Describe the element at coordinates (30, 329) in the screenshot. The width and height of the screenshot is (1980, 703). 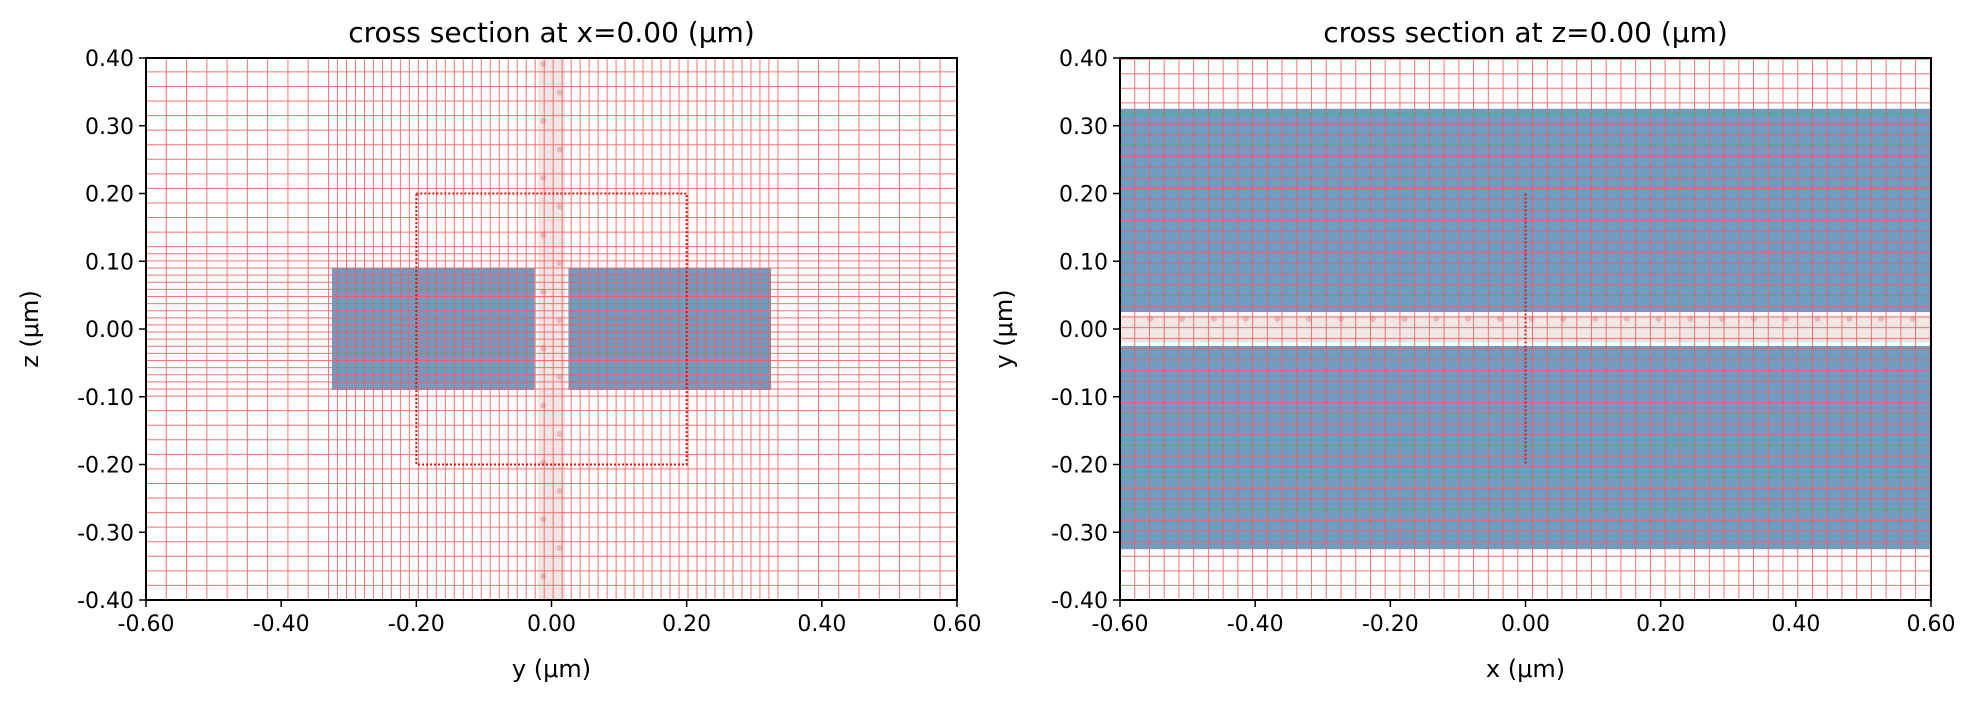
I see `y-axis-label: z (μm)` at that location.